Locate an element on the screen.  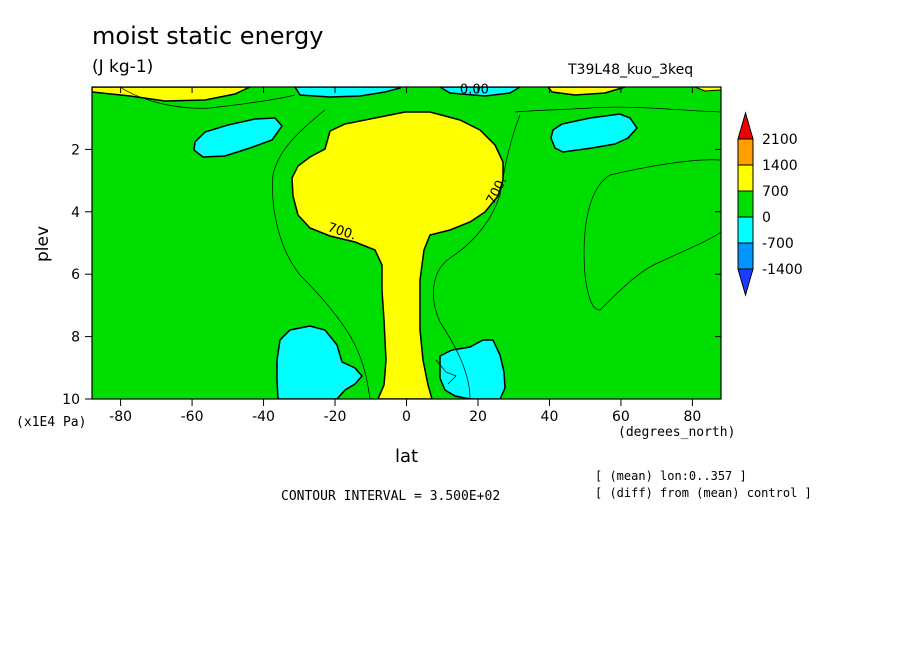
region-top-cyan-right is located at coordinates (480, 92).